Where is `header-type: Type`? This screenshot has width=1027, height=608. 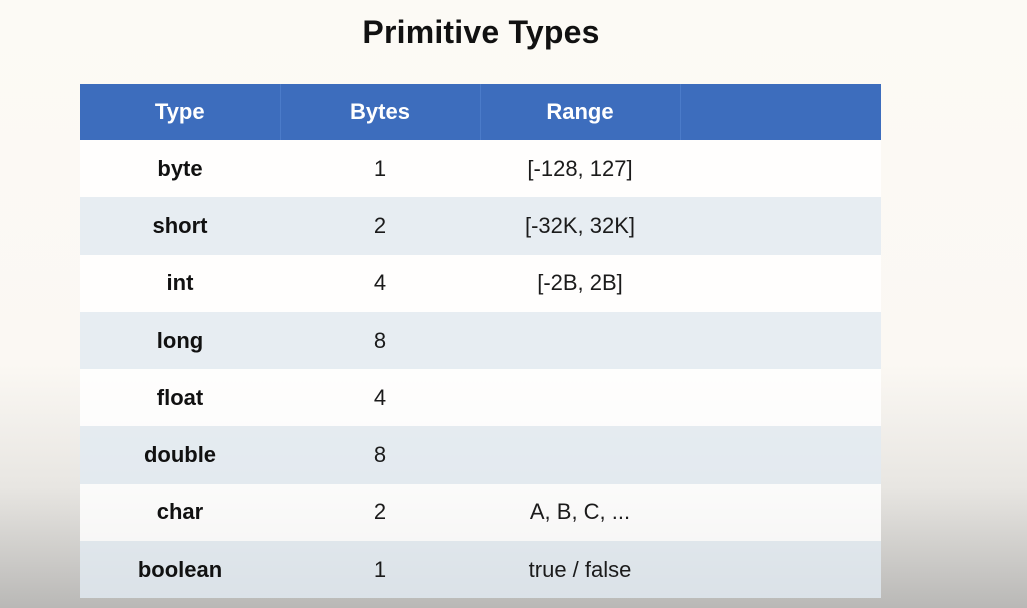 header-type: Type is located at coordinates (180, 112).